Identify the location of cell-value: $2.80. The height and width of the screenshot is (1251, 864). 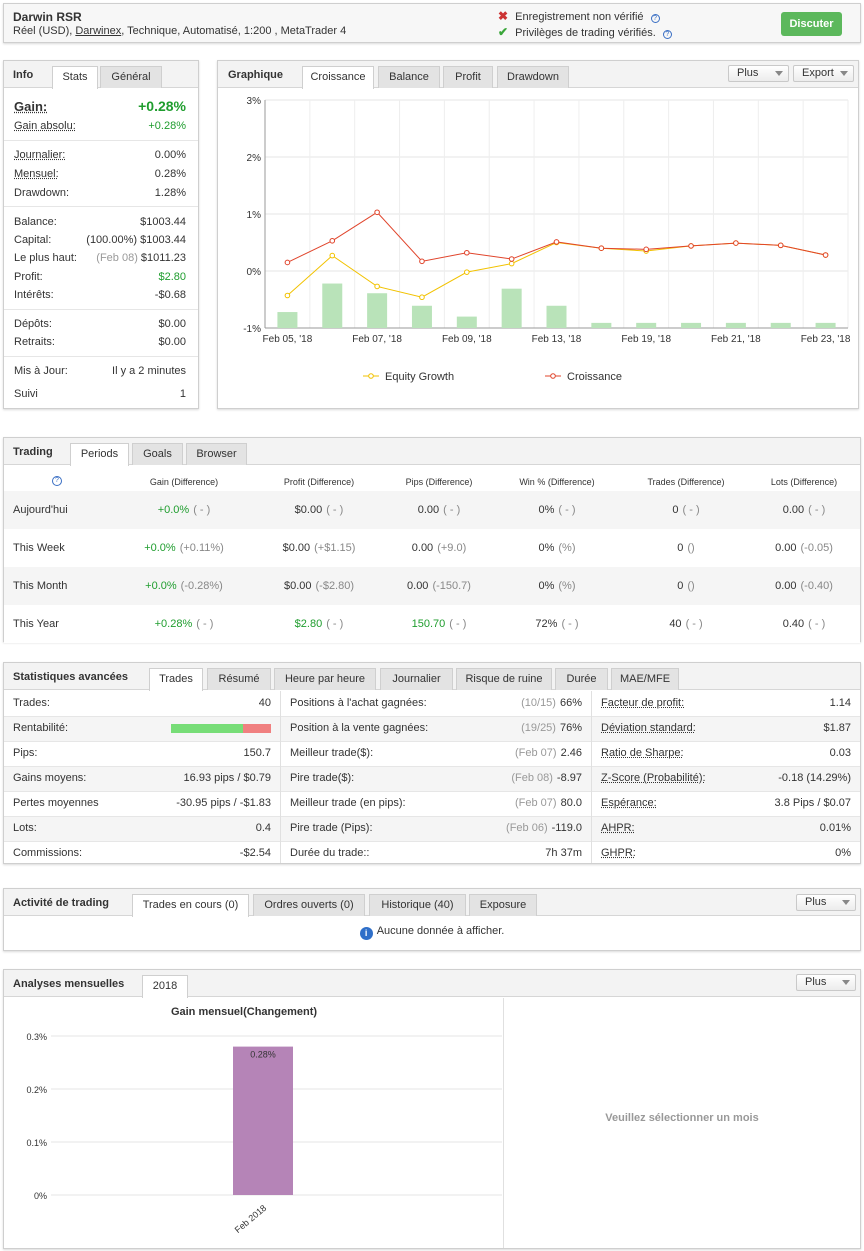
(308, 624).